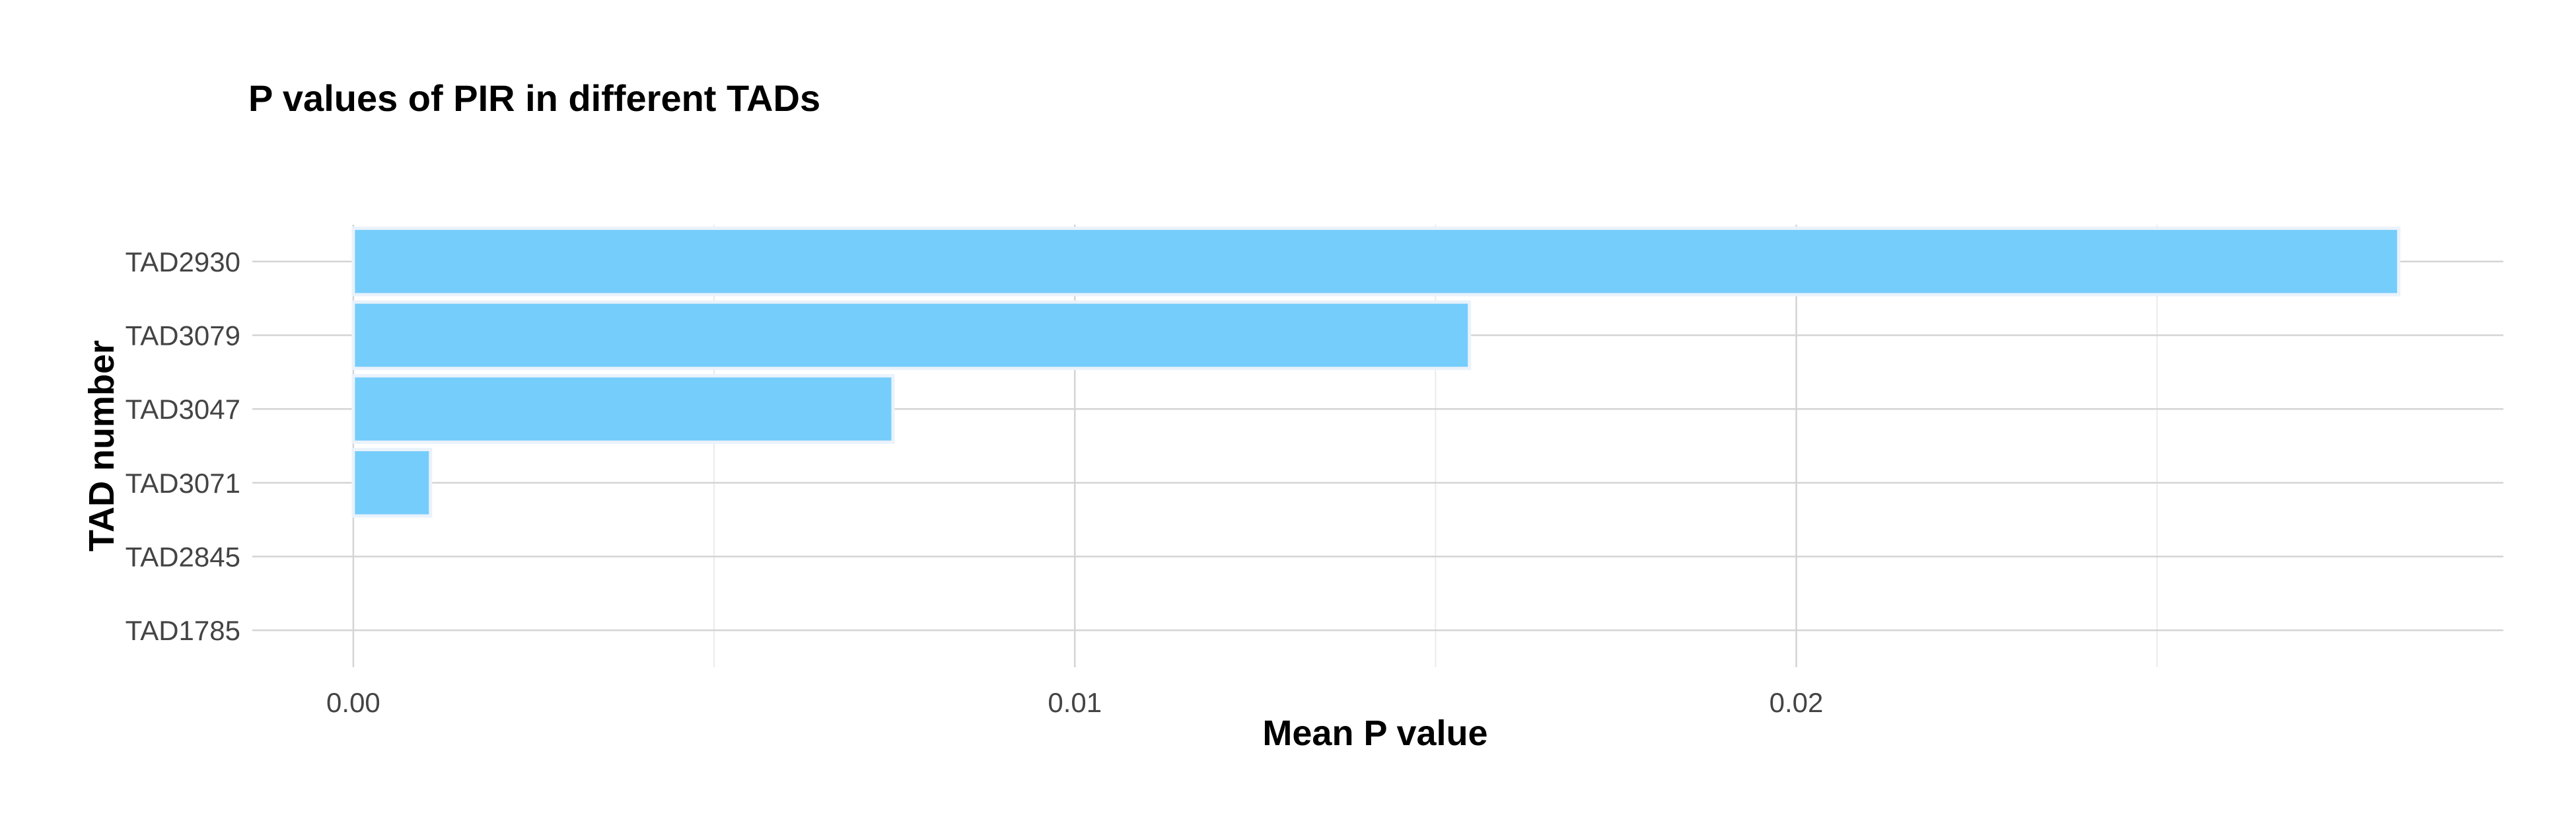 This screenshot has height=831, width=2576. Describe the element at coordinates (102, 446) in the screenshot. I see `y-axis-title: TAD number` at that location.